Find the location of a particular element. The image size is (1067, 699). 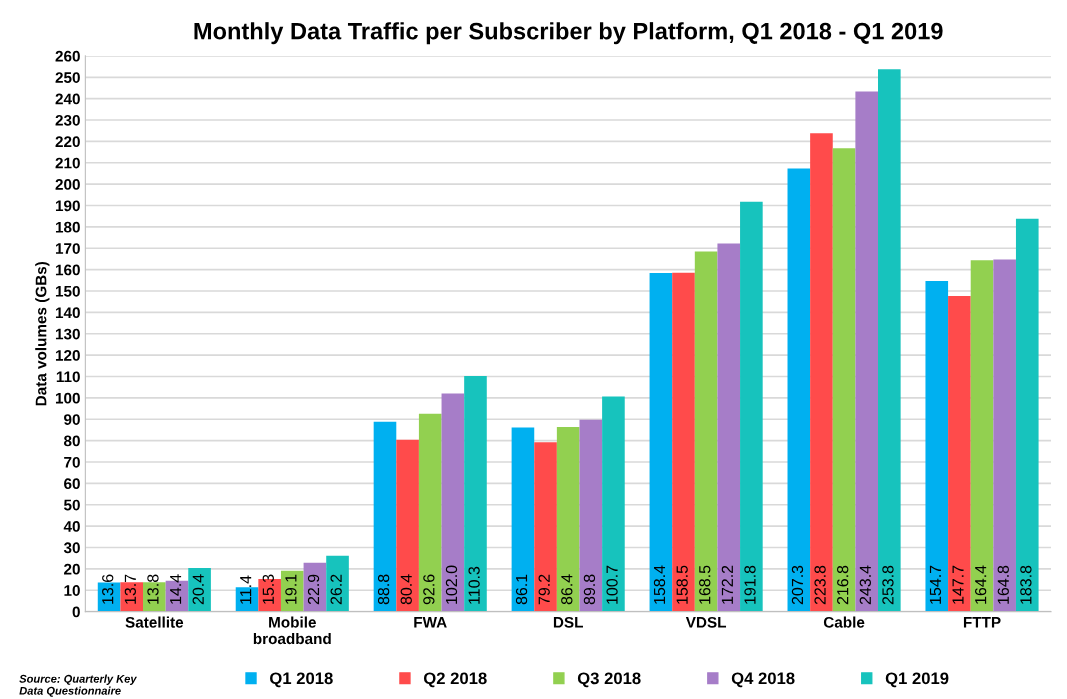

data-label: 147.7 is located at coordinates (958, 584).